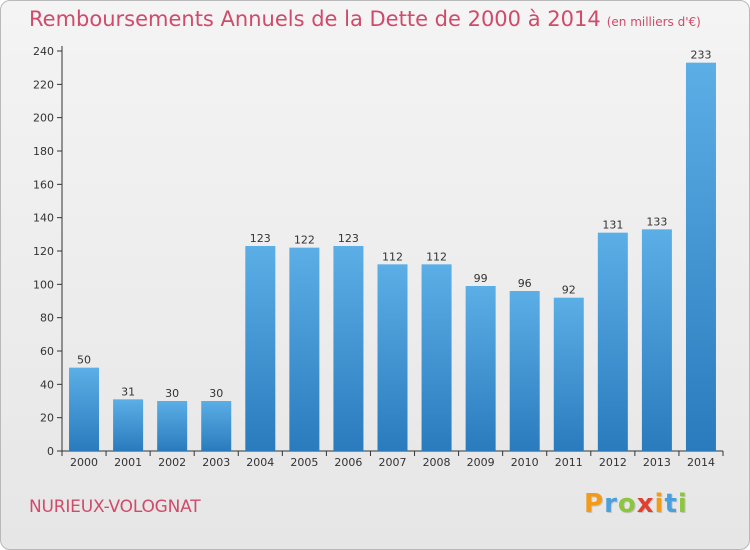  I want to click on y-tick-label: 20, so click(47, 418).